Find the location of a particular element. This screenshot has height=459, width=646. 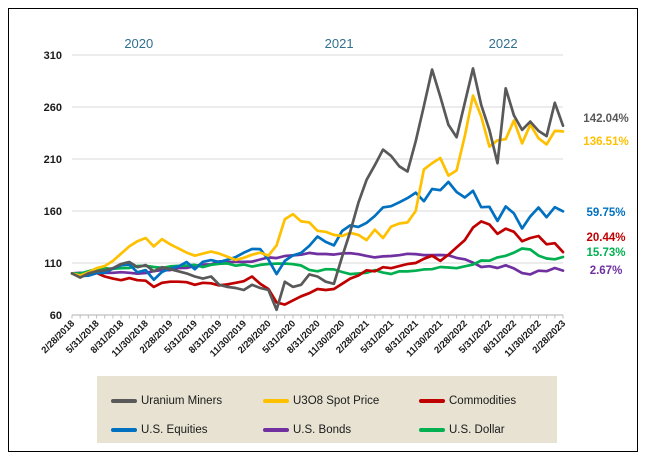

end-label-142-04: 142.04% is located at coordinates (605, 119).